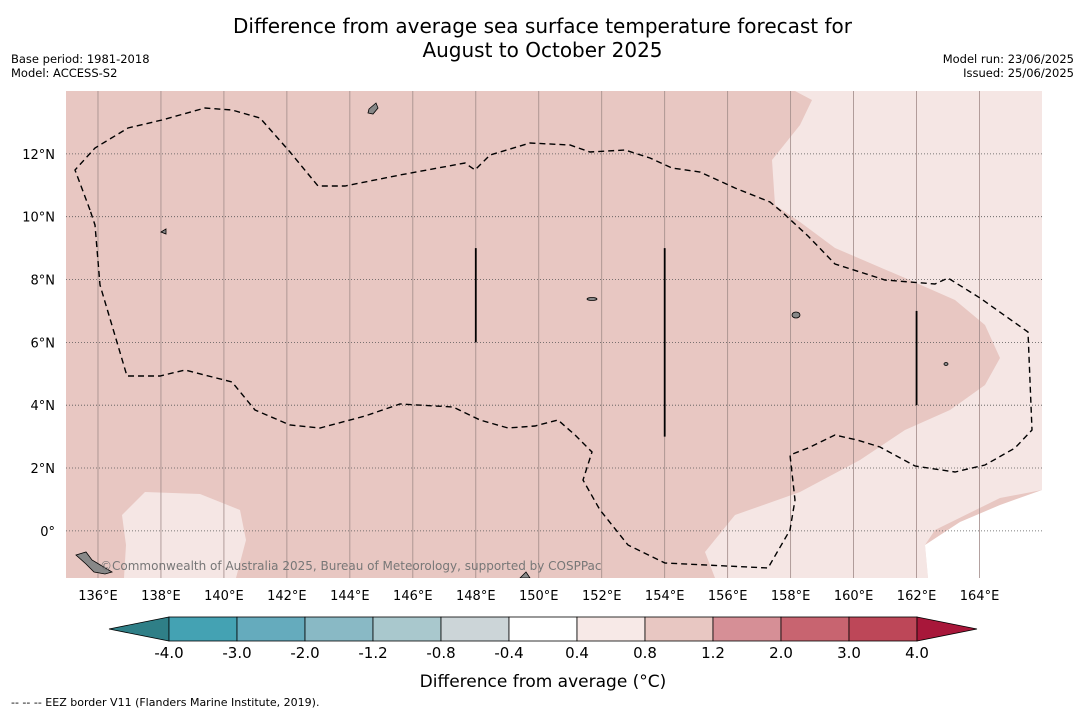 The height and width of the screenshot is (713, 1085). I want to click on lat-label-6: 6°N, so click(43, 343).